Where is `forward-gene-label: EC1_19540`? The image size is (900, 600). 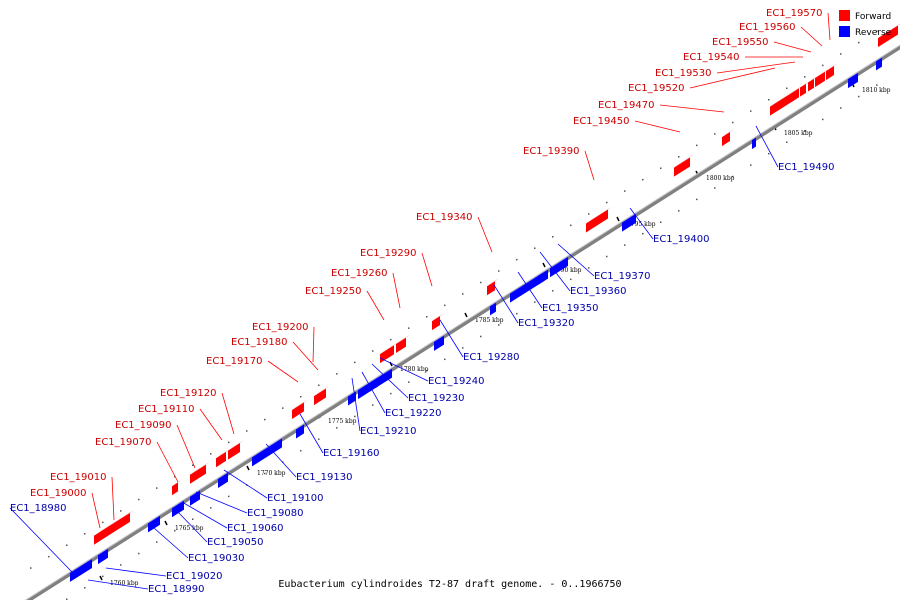
forward-gene-label: EC1_19540 is located at coordinates (711, 57).